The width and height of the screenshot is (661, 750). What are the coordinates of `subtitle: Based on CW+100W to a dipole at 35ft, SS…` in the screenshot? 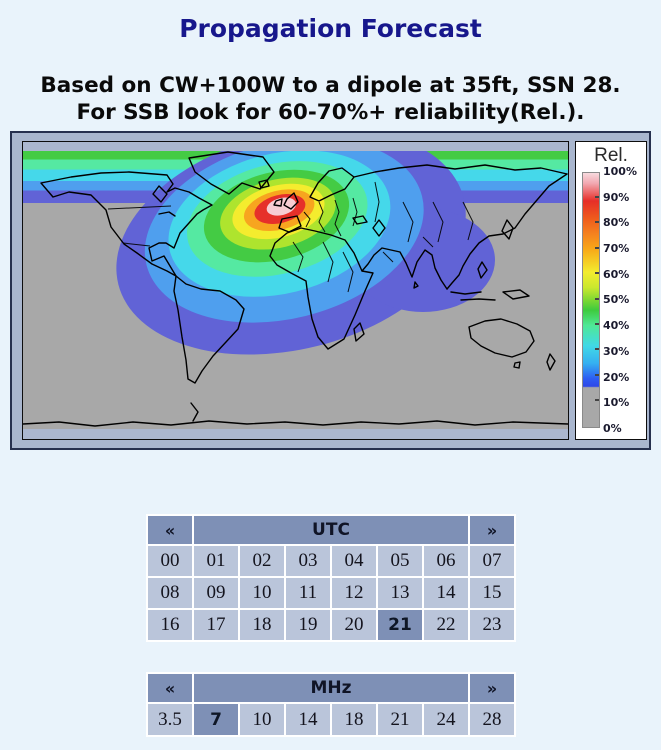 It's located at (330, 99).